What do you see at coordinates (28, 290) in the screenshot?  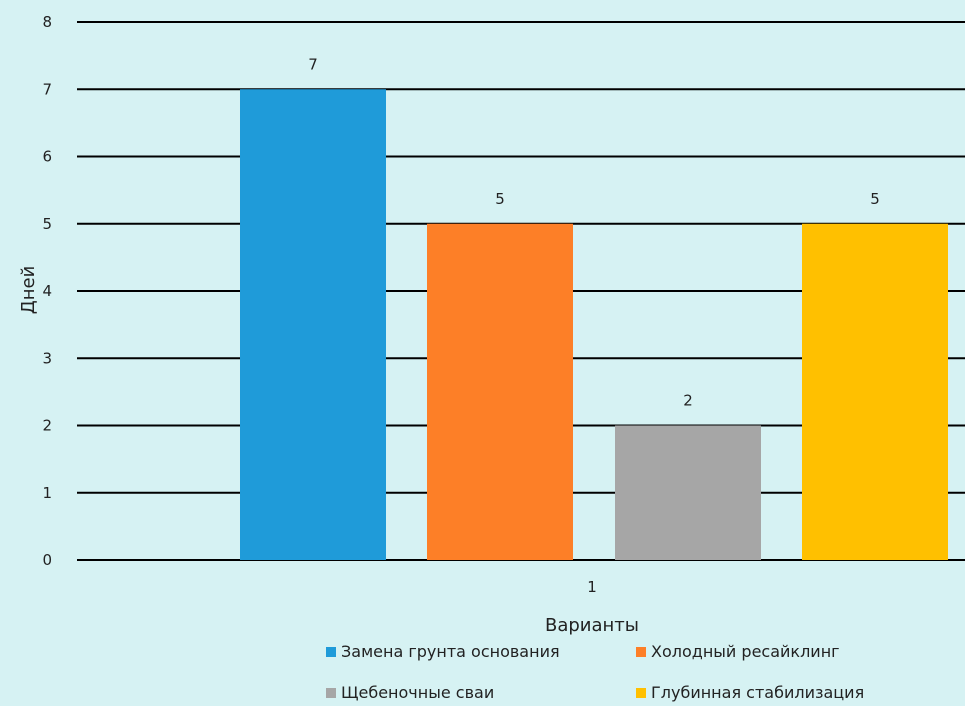 I see `y-axis-title: Дней` at bounding box center [28, 290].